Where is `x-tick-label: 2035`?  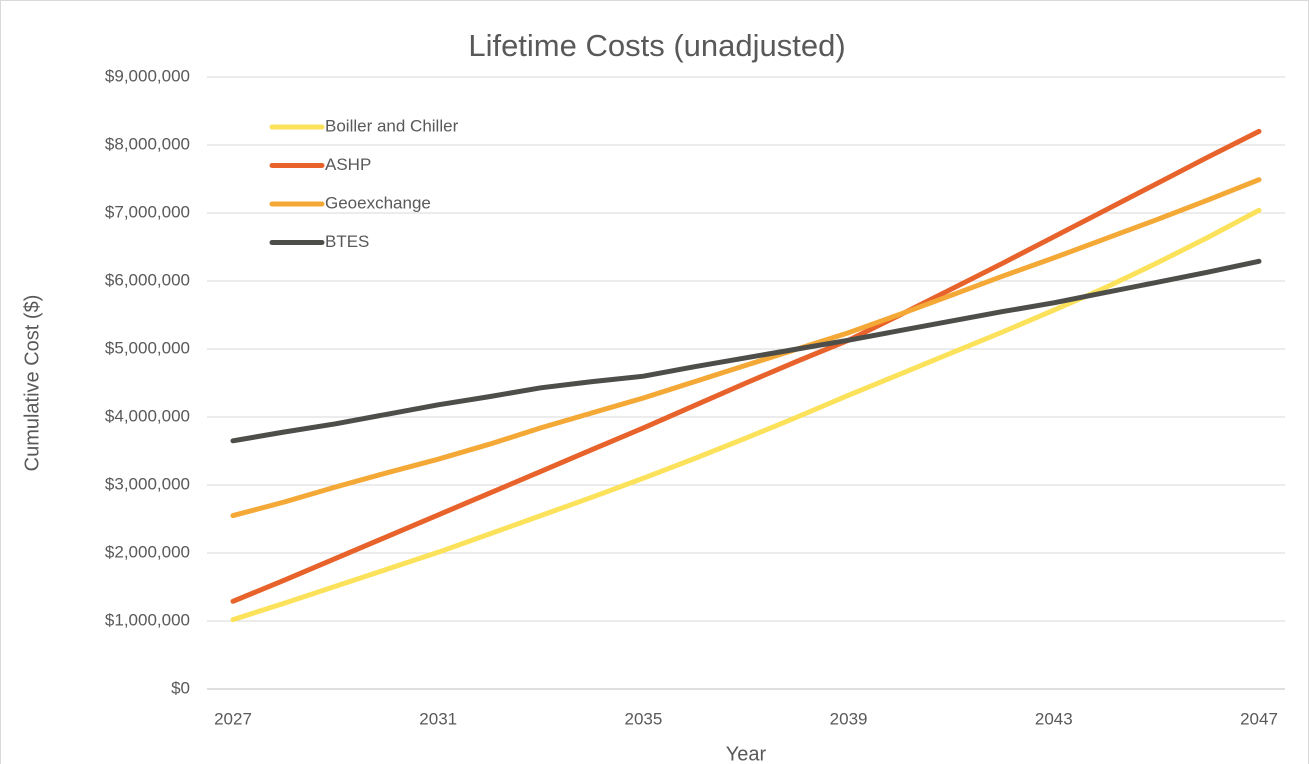 x-tick-label: 2035 is located at coordinates (643, 718).